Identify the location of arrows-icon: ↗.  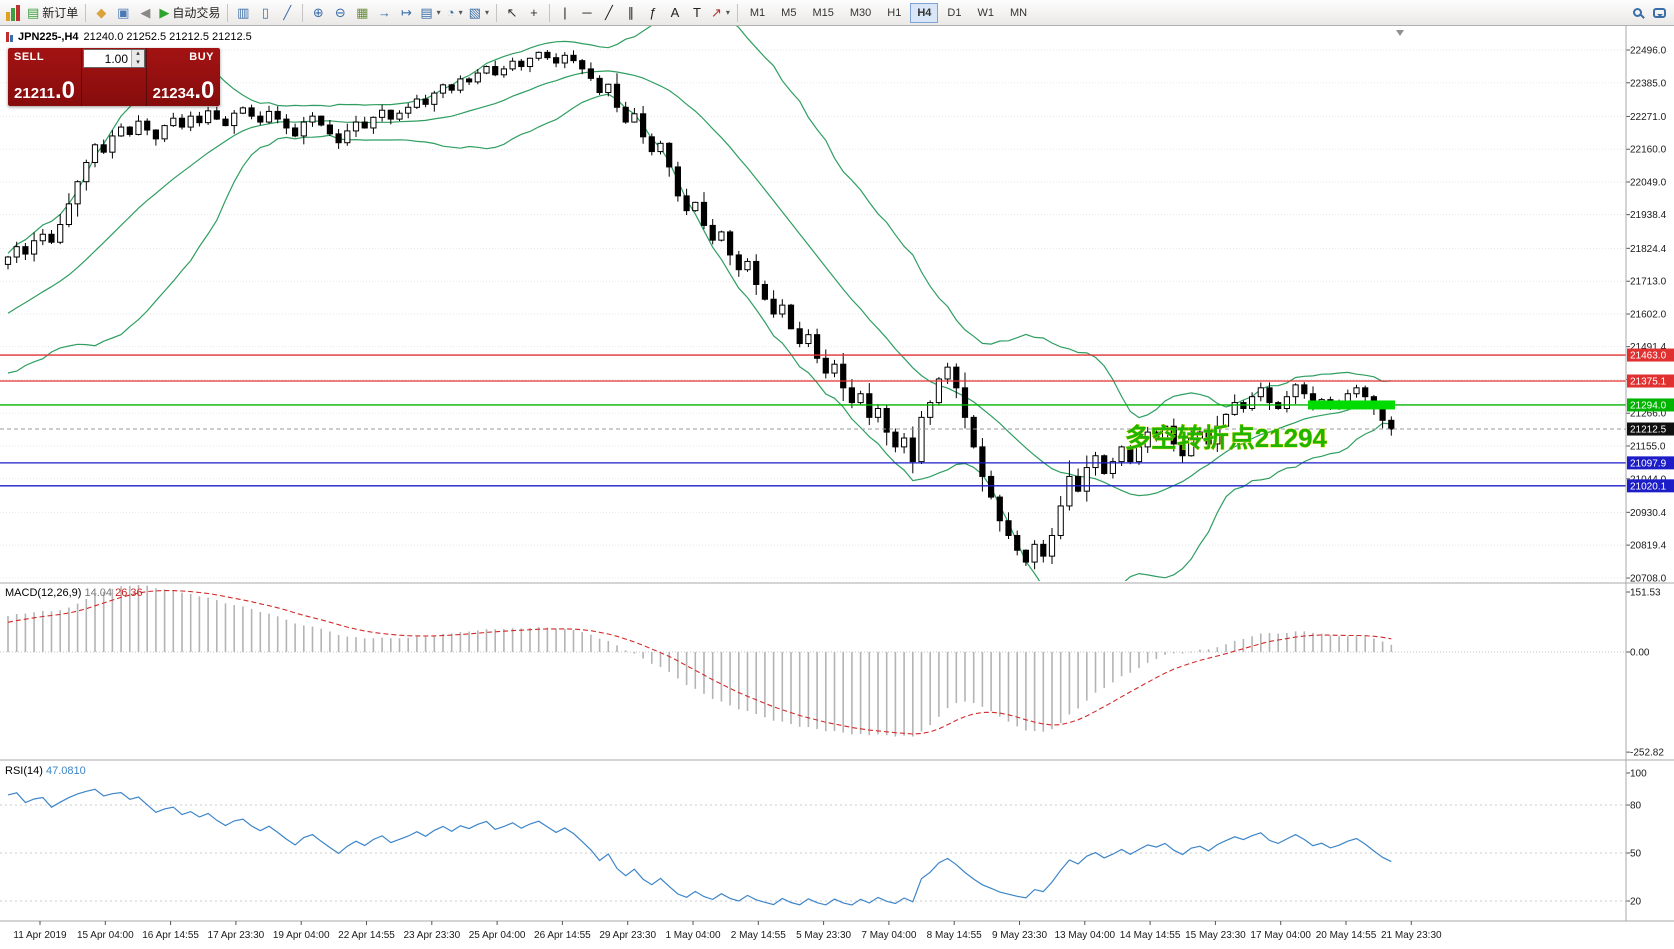
(716, 12).